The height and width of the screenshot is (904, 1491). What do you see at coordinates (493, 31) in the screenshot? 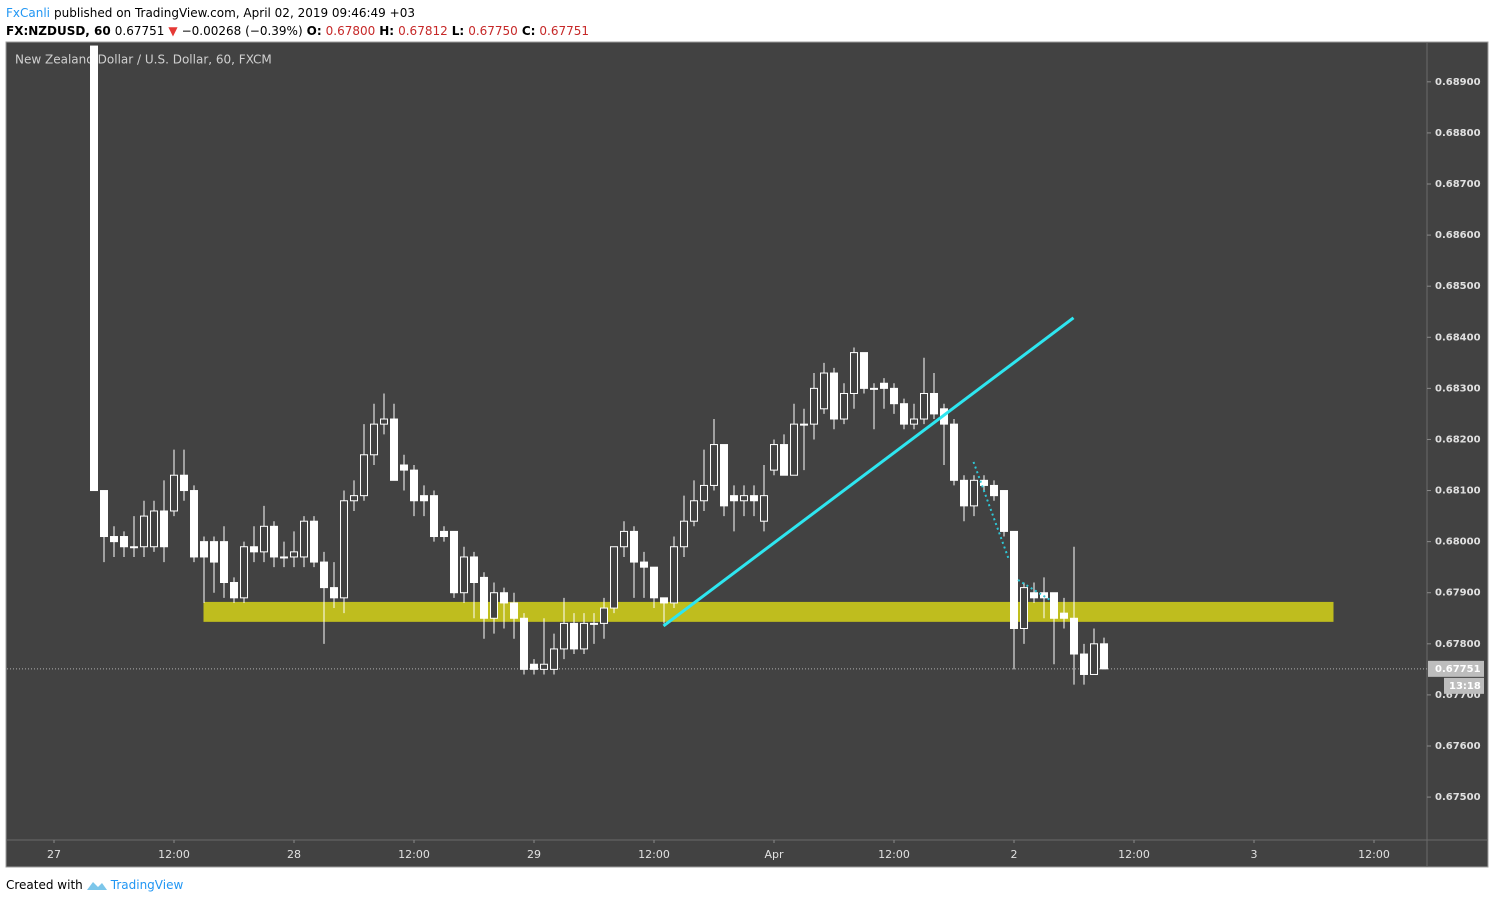
I see `ohlc-value: 0.67750` at bounding box center [493, 31].